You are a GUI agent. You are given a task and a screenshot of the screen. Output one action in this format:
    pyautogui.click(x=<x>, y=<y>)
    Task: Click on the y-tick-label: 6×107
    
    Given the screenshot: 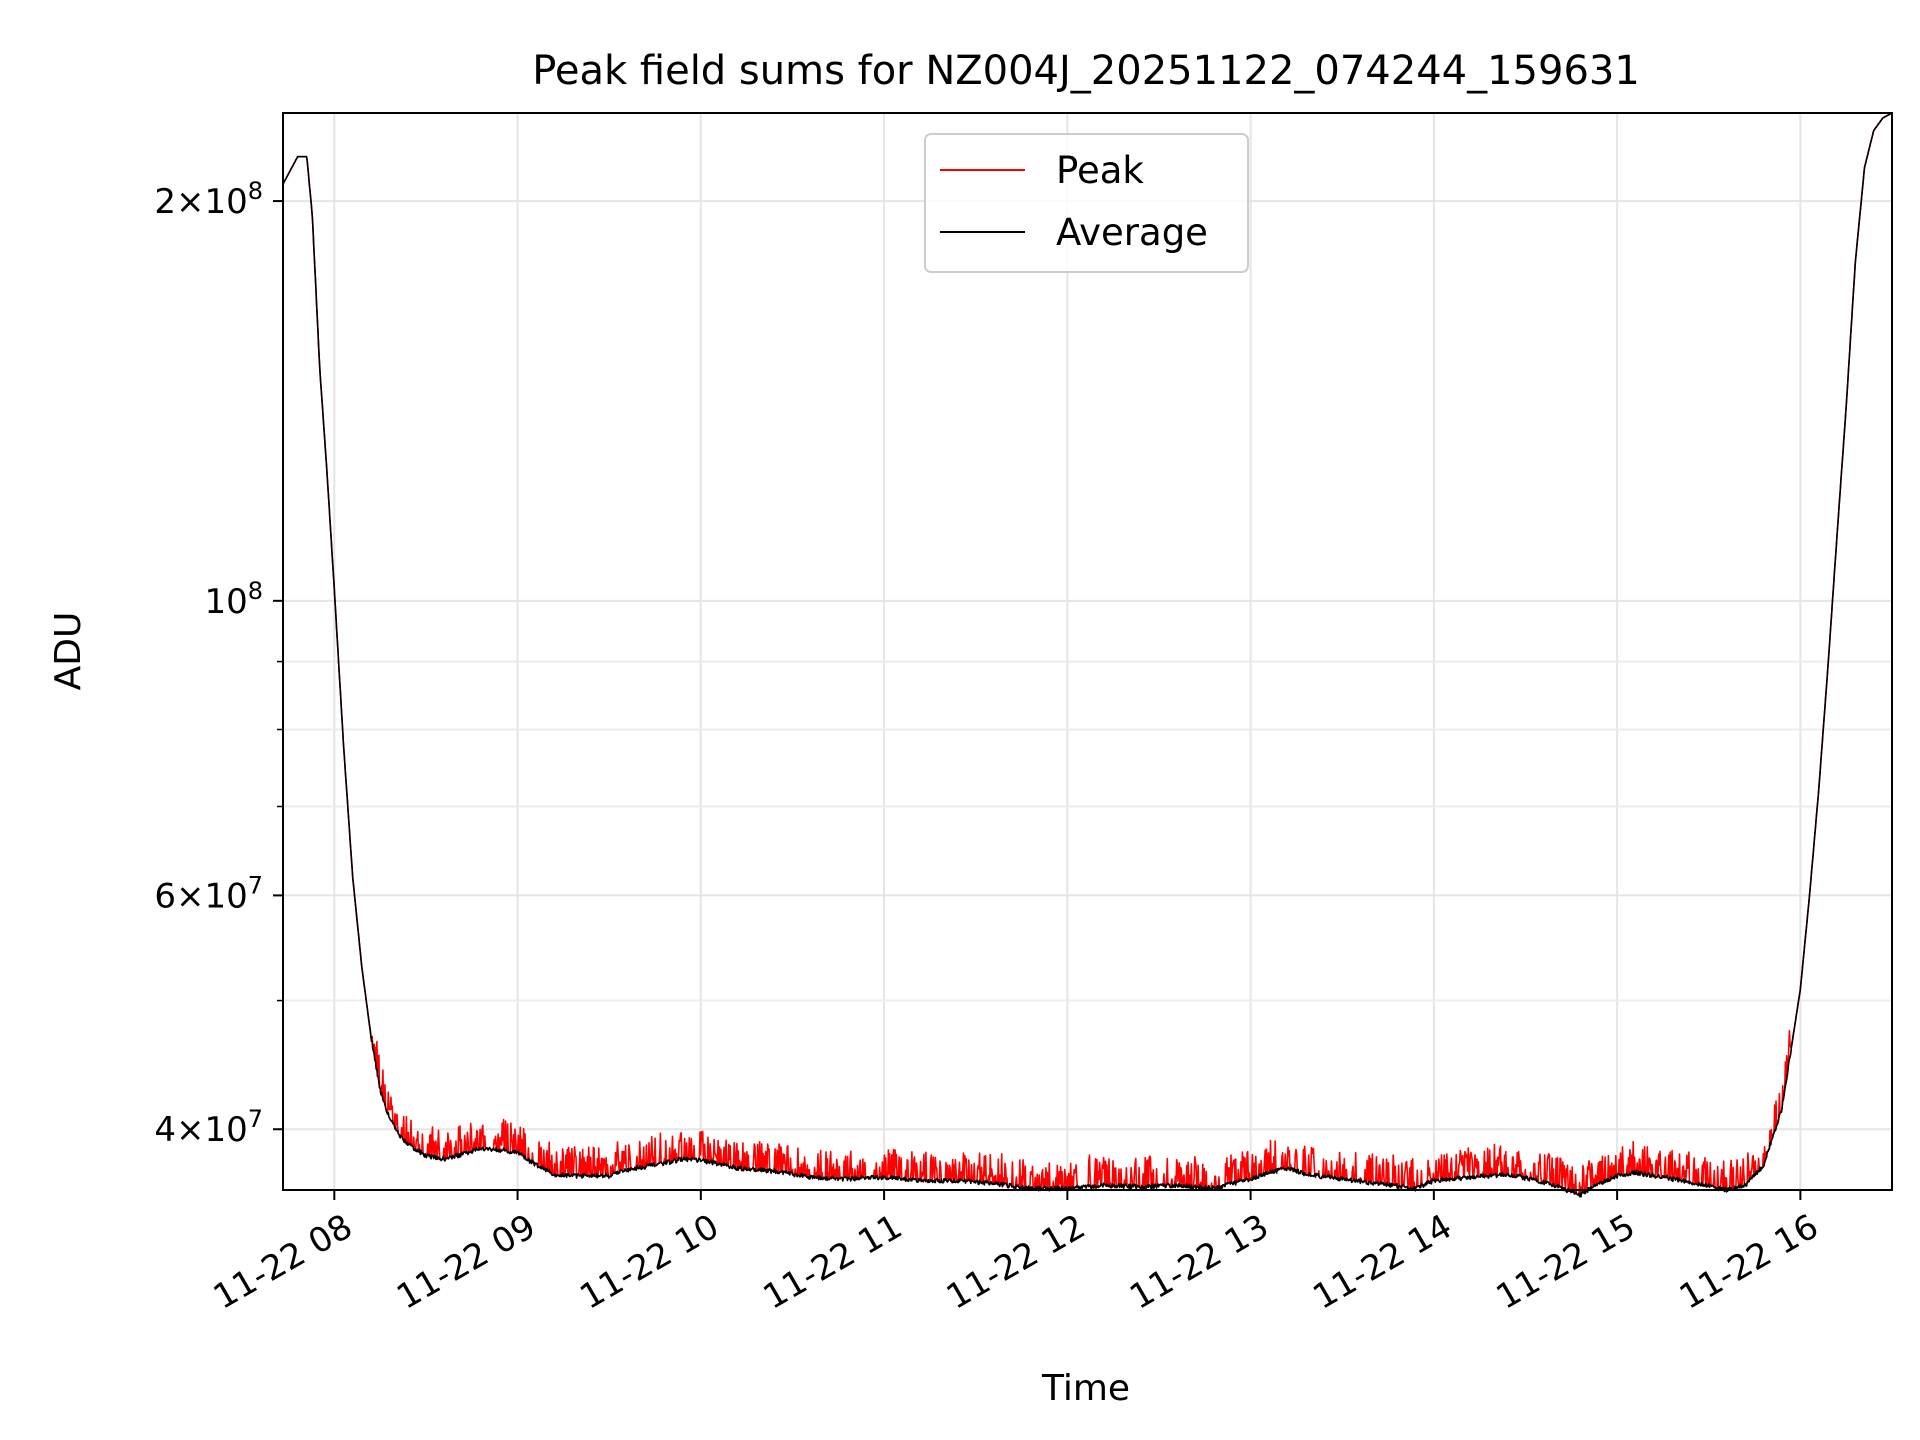 What is the action you would take?
    pyautogui.click(x=208, y=893)
    